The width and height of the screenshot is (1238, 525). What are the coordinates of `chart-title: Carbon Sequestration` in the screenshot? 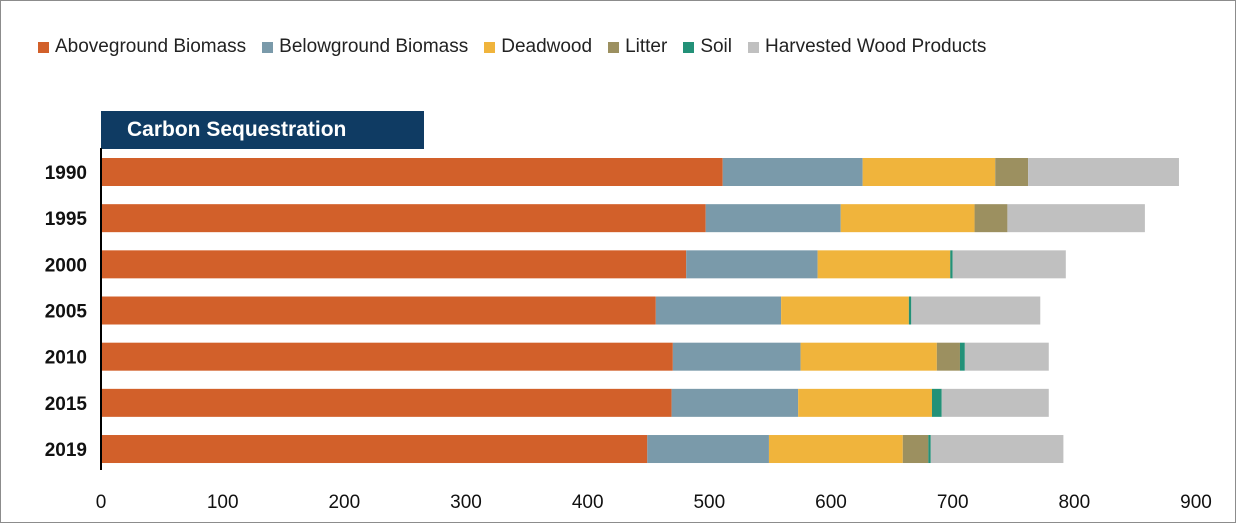 It's located at (262, 130).